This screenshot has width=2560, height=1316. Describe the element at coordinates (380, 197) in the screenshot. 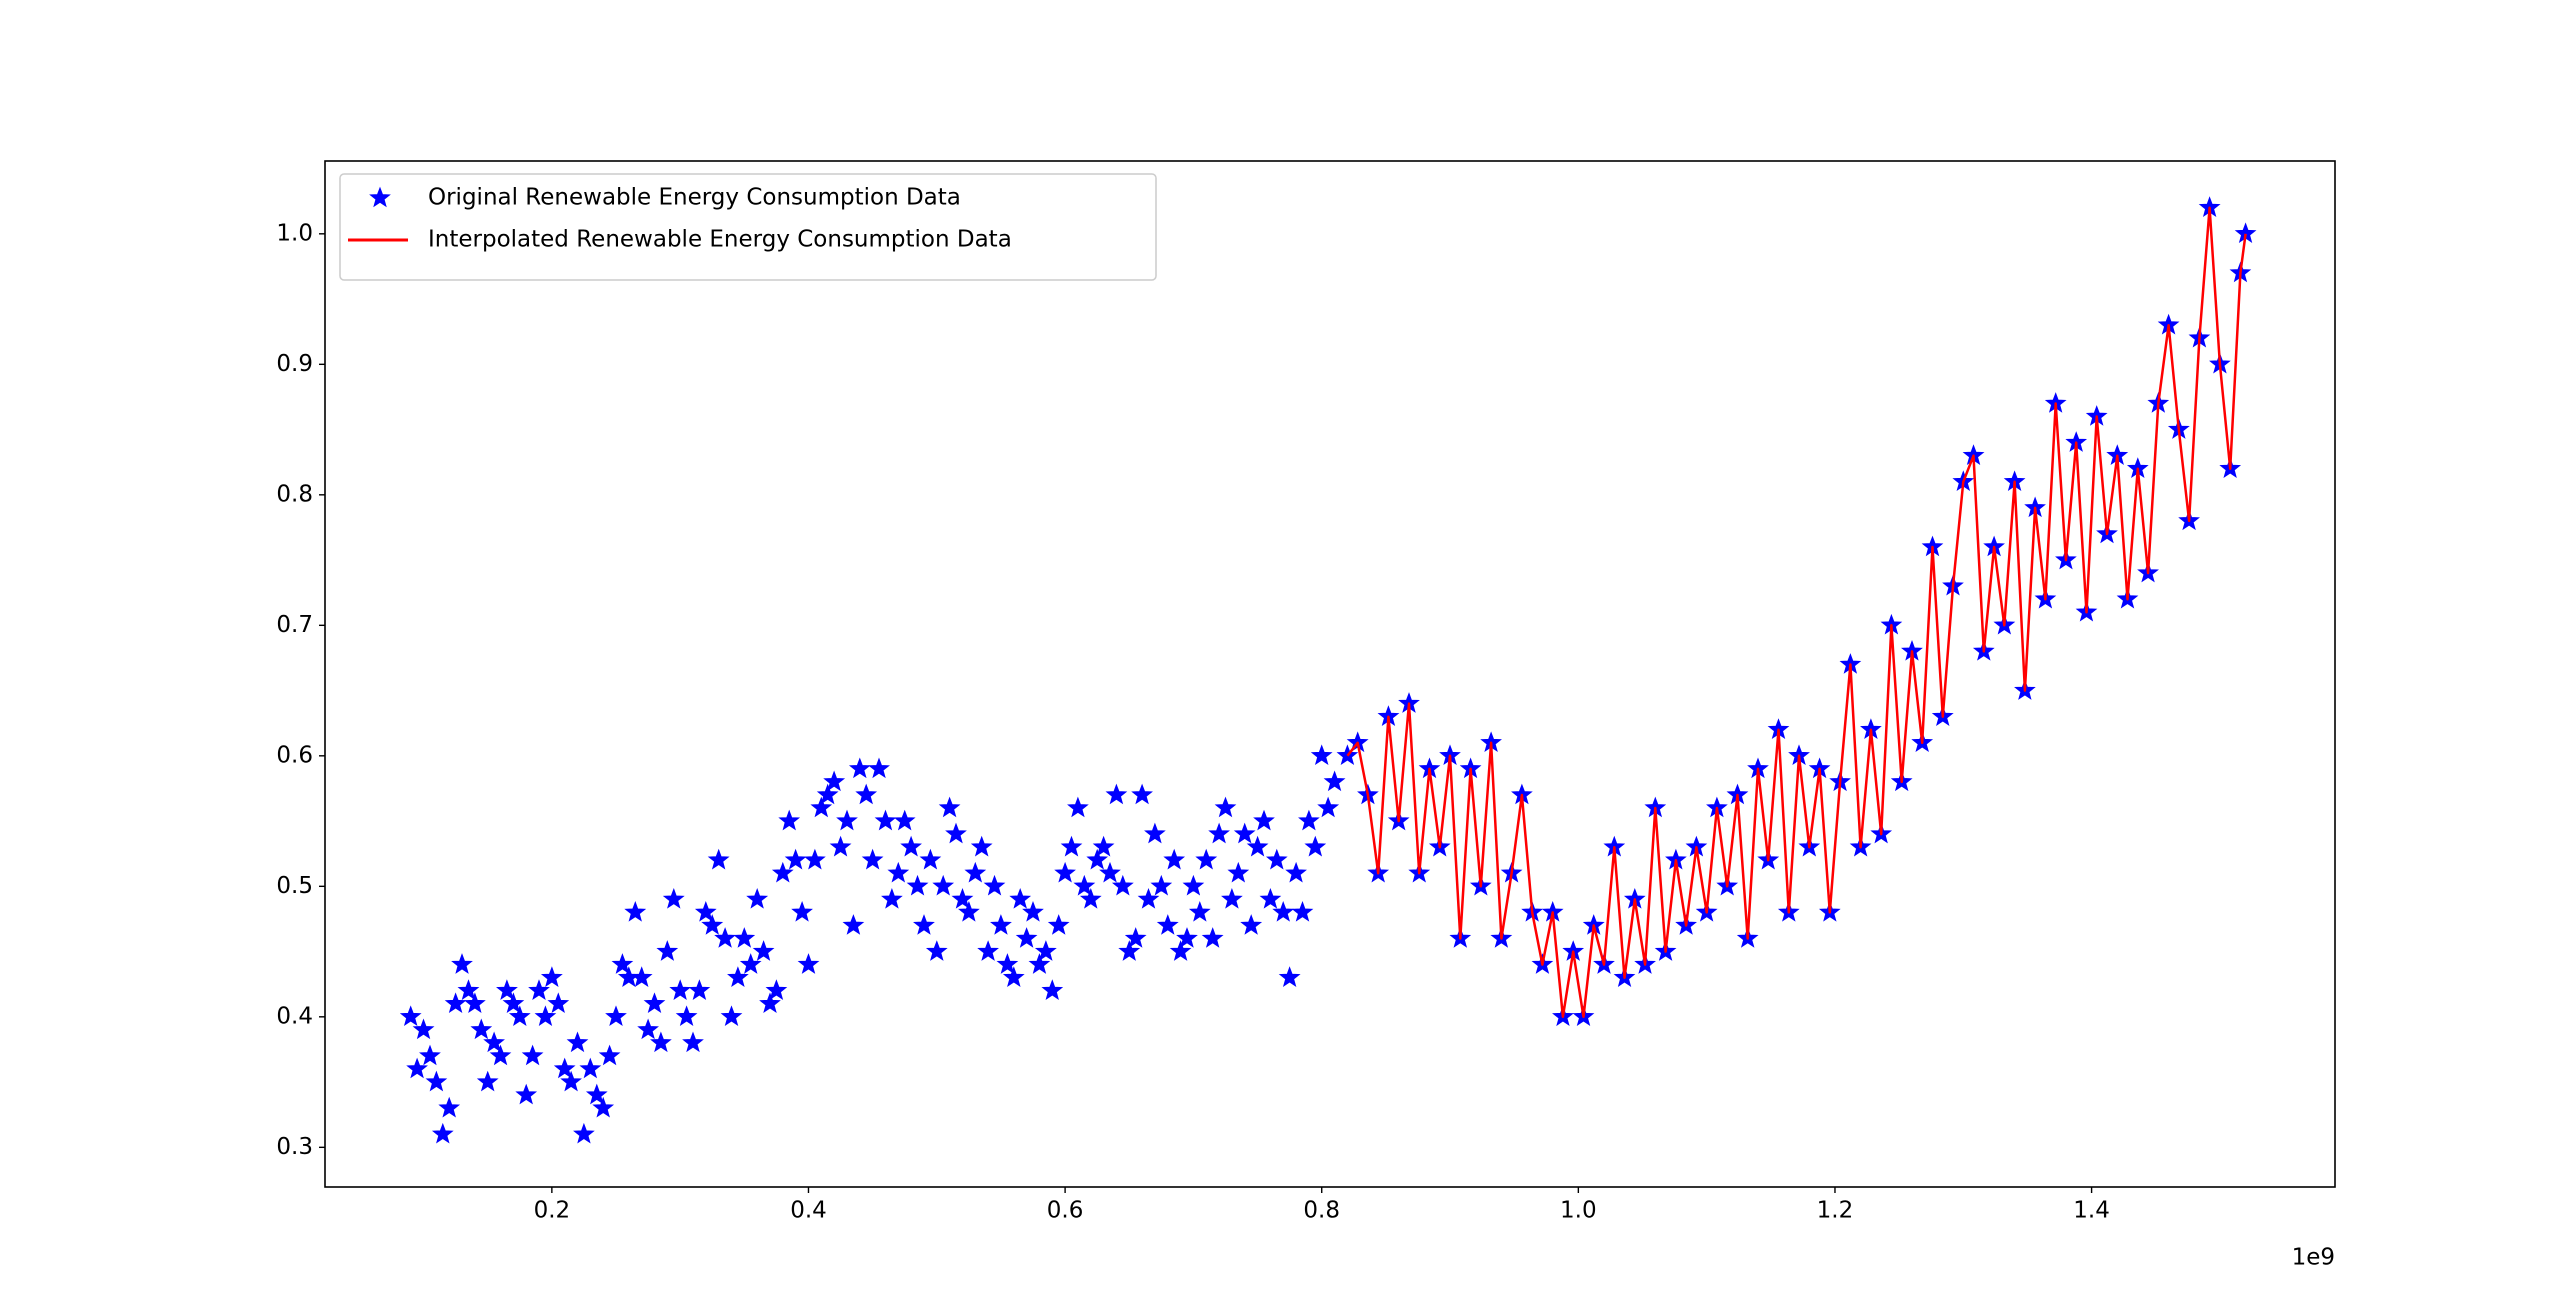

I see `legend-marker` at that location.